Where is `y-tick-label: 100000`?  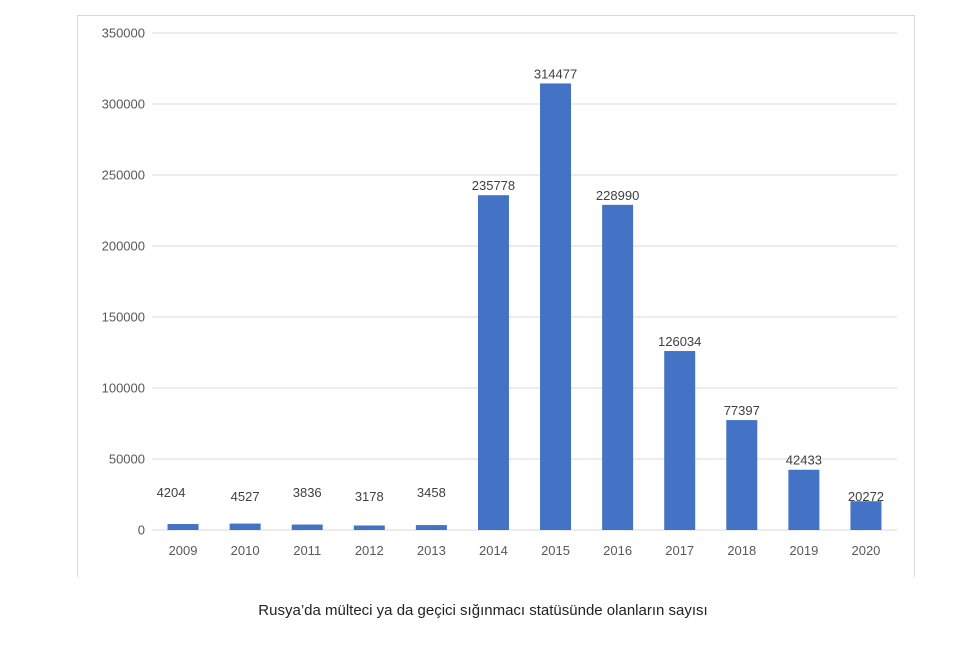 y-tick-label: 100000 is located at coordinates (123, 388).